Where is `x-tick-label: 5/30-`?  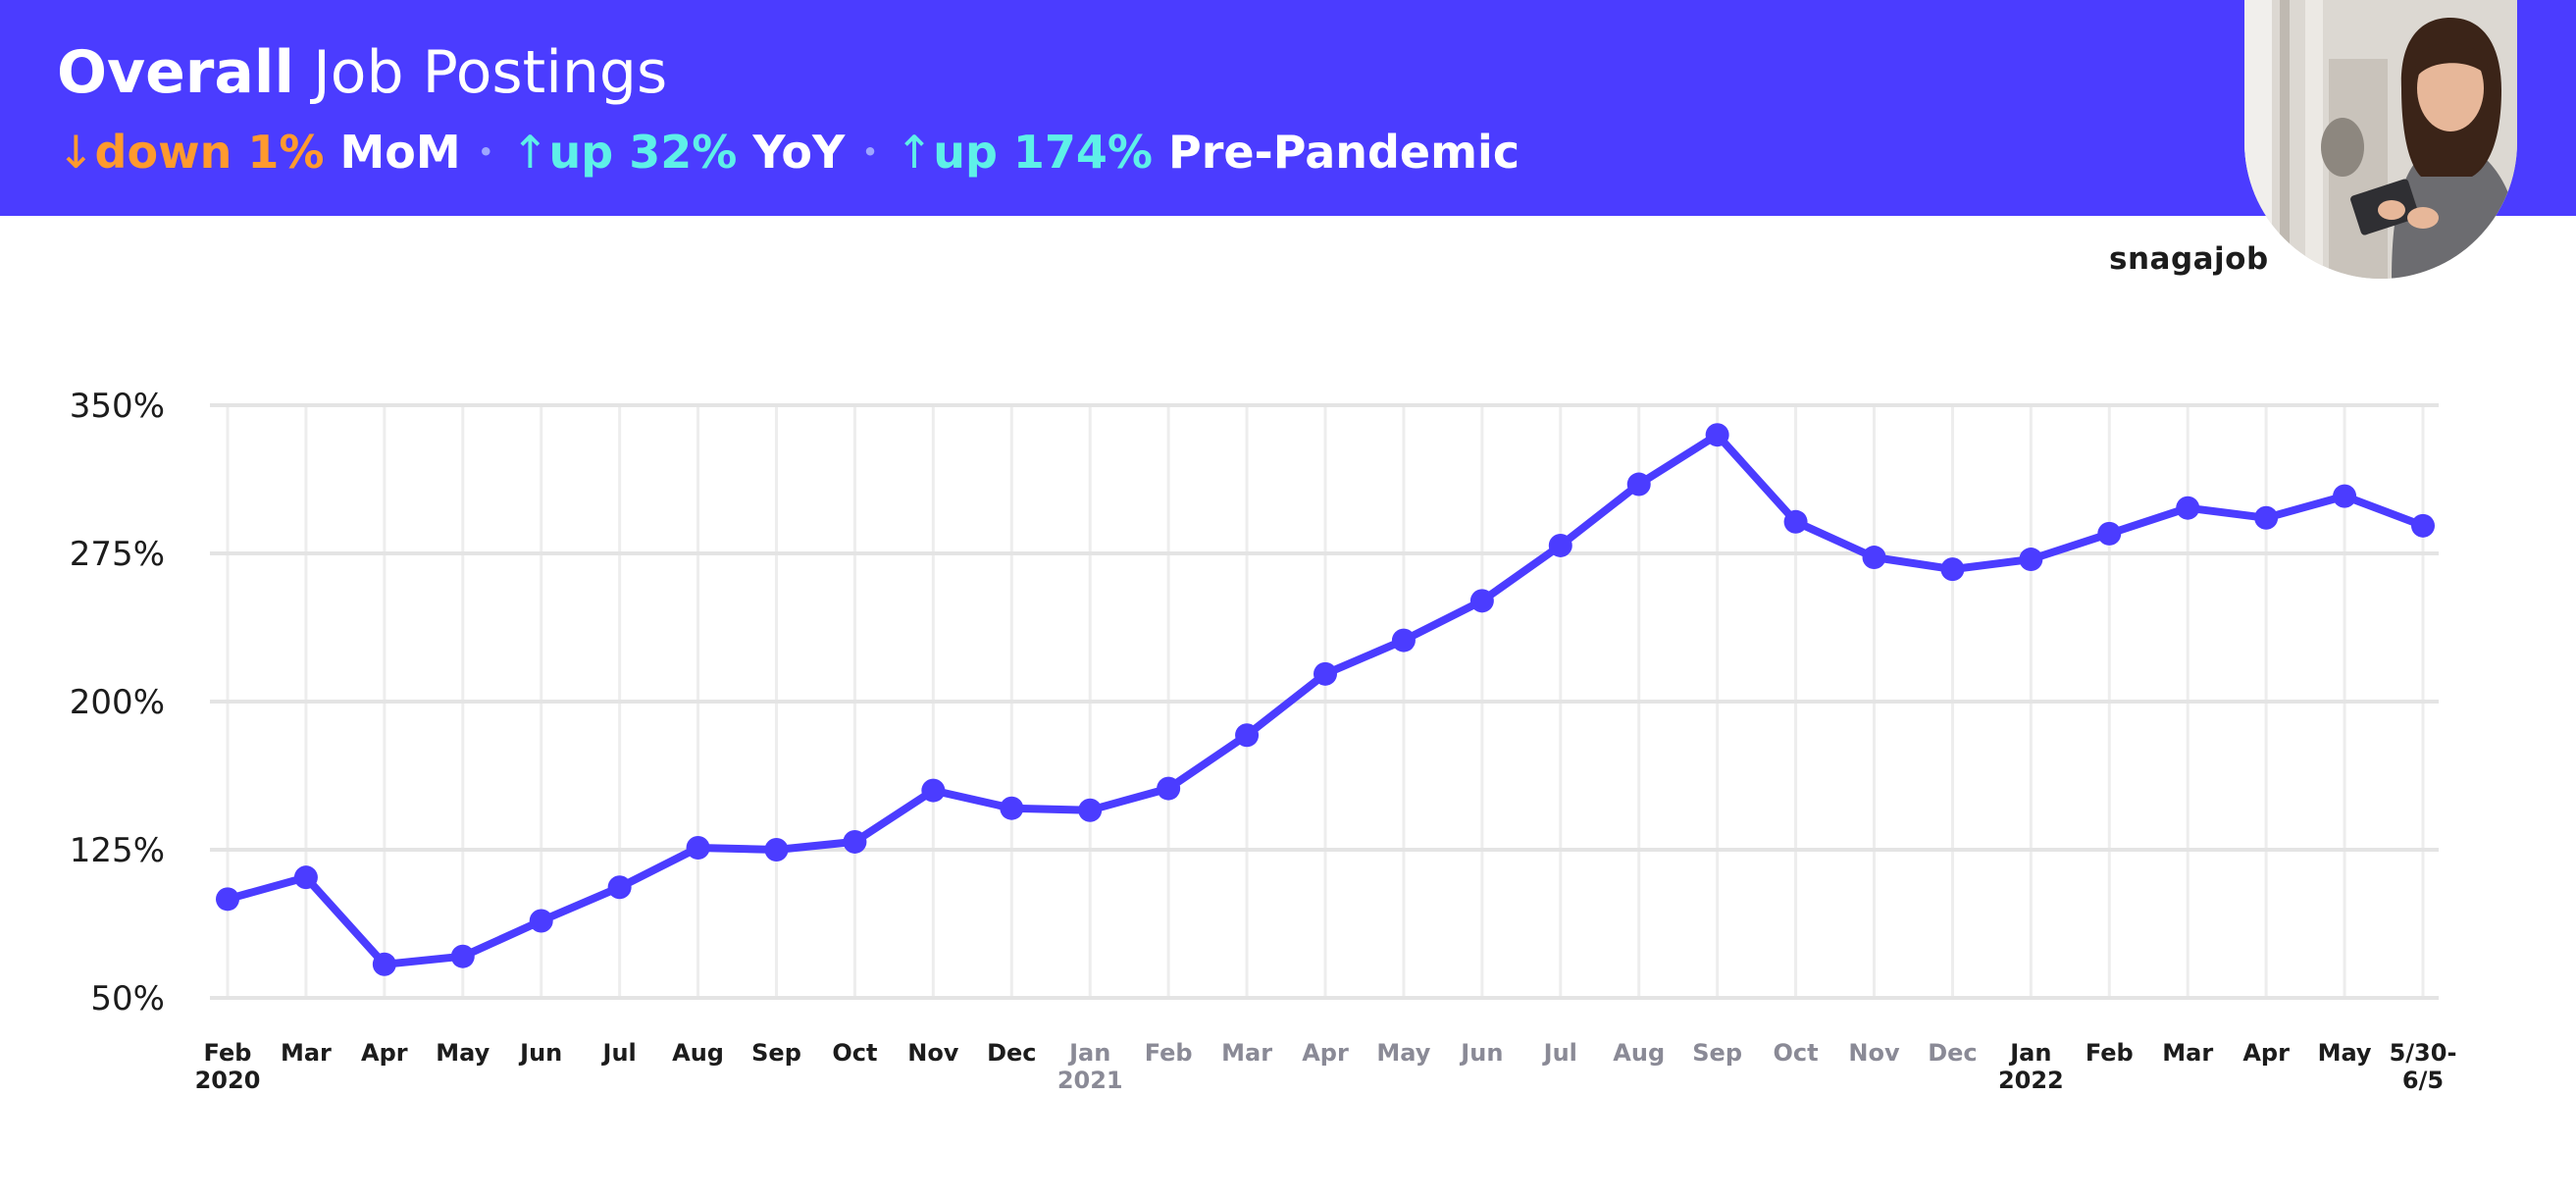 x-tick-label: 5/30- is located at coordinates (2423, 1053).